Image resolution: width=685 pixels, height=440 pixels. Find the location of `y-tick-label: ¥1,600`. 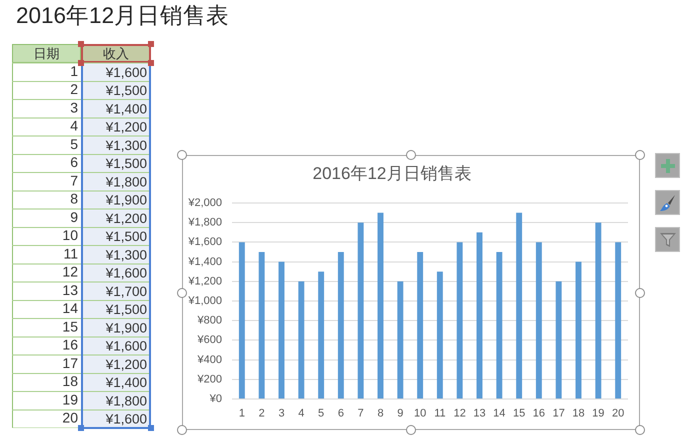

y-tick-label: ¥1,600 is located at coordinates (204, 242).